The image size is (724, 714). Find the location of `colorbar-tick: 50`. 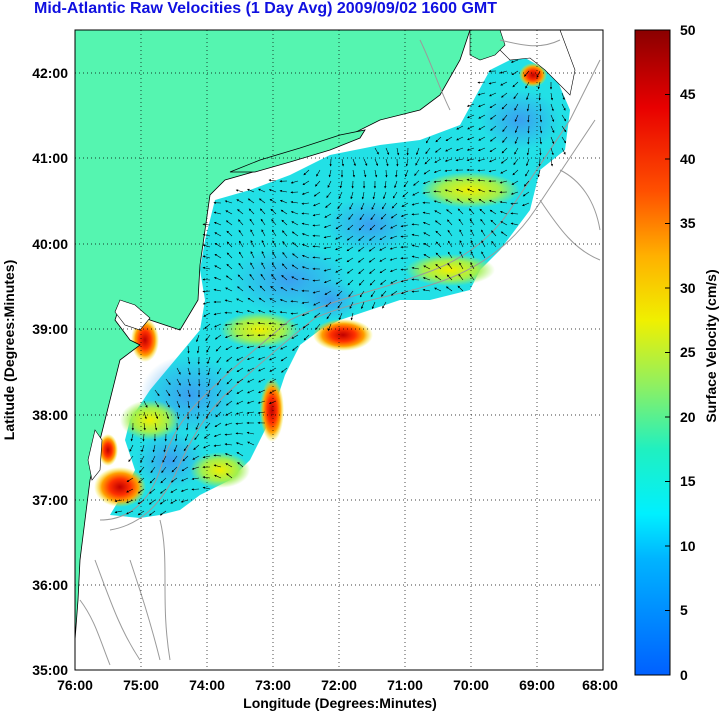

colorbar-tick: 50 is located at coordinates (688, 30).